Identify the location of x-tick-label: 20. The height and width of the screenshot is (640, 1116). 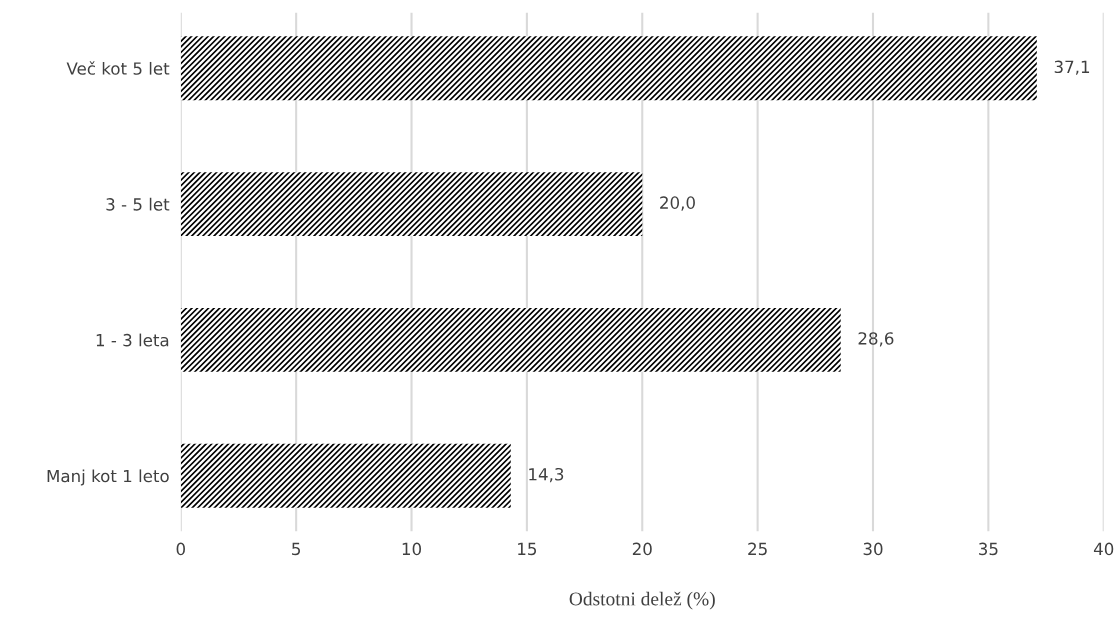
(642, 549).